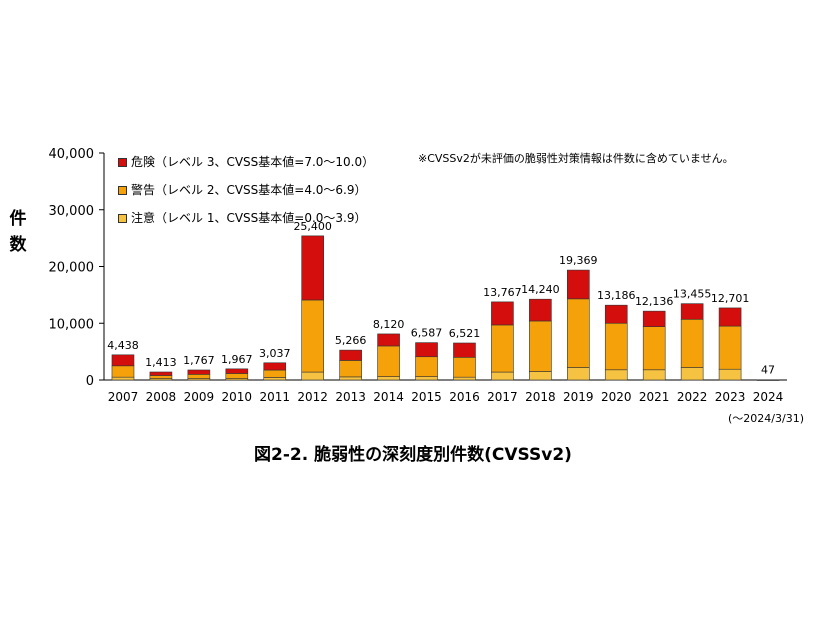 The width and height of the screenshot is (826, 620). I want to click on x-tick-label: 2024, so click(768, 397).